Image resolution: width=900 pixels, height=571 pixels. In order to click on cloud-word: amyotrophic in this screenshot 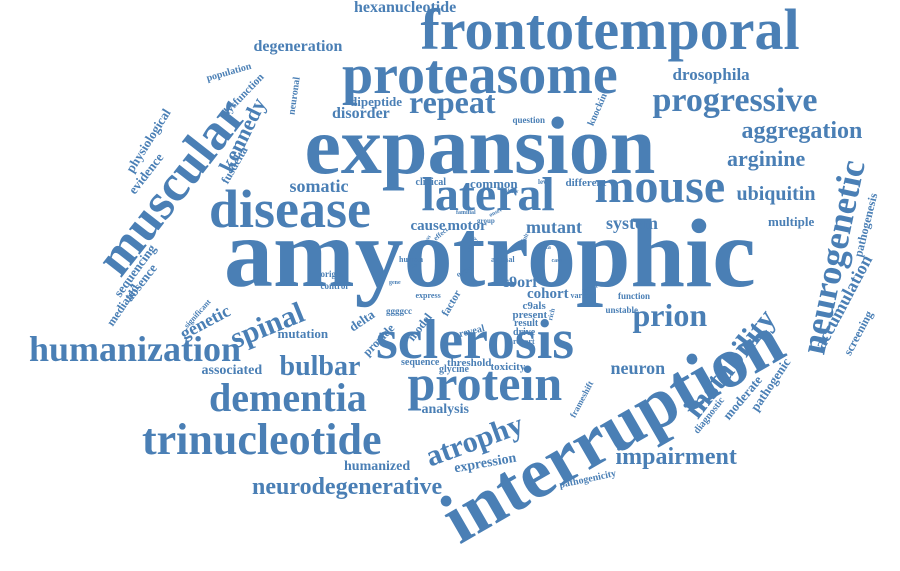, I will do `click(490, 254)`.